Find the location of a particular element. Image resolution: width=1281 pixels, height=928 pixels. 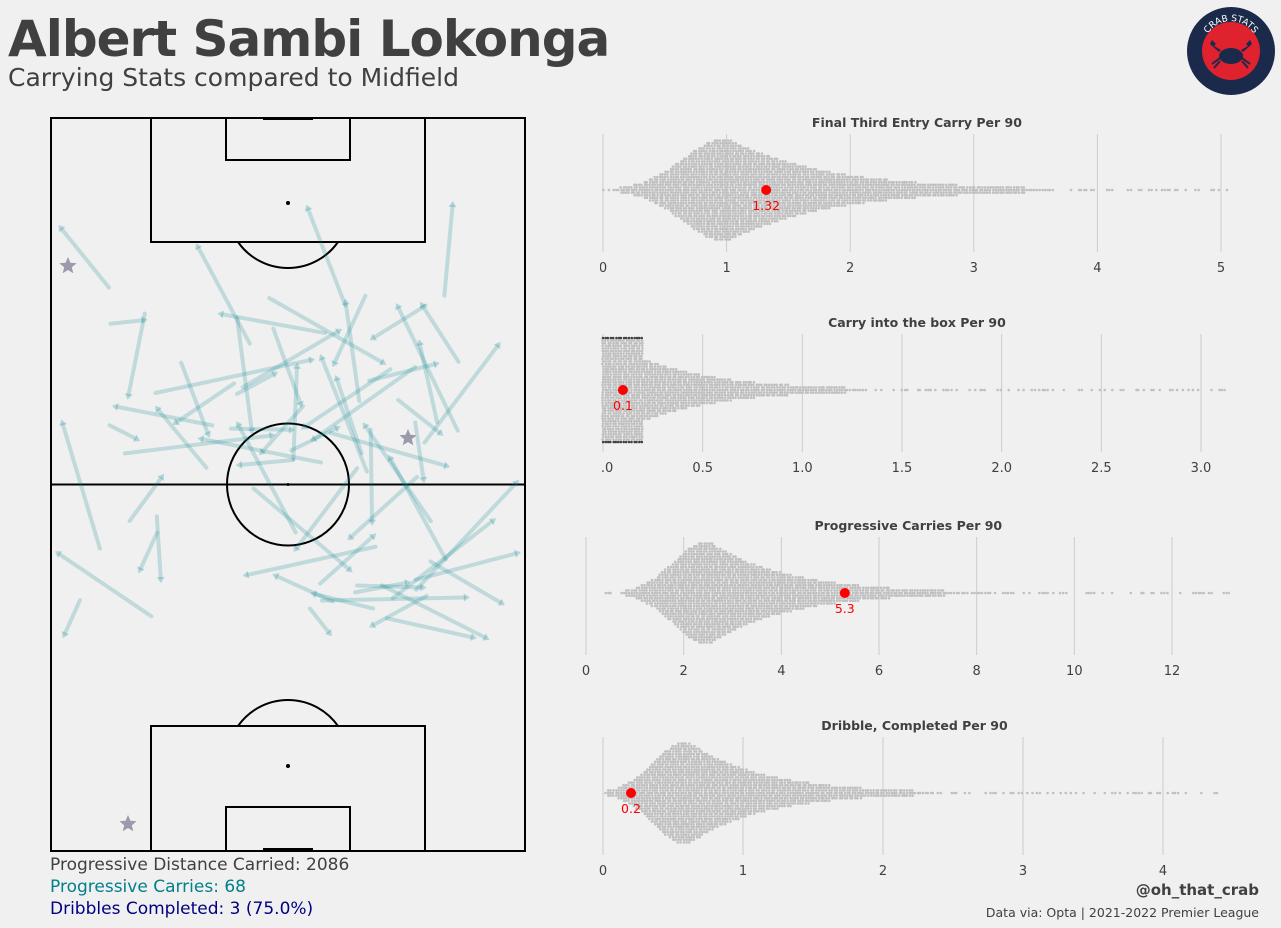

tick-label: 3 is located at coordinates (1023, 871).